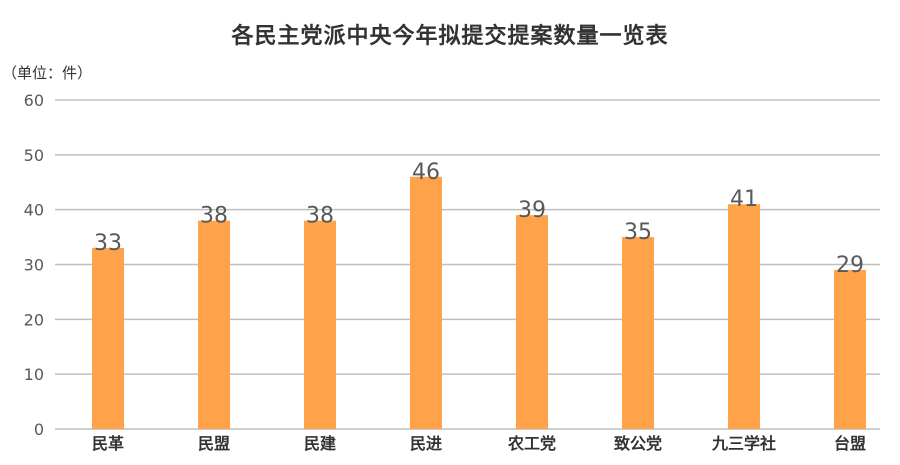 The image size is (900, 465). I want to click on y-tick-label: 0, so click(39, 429).